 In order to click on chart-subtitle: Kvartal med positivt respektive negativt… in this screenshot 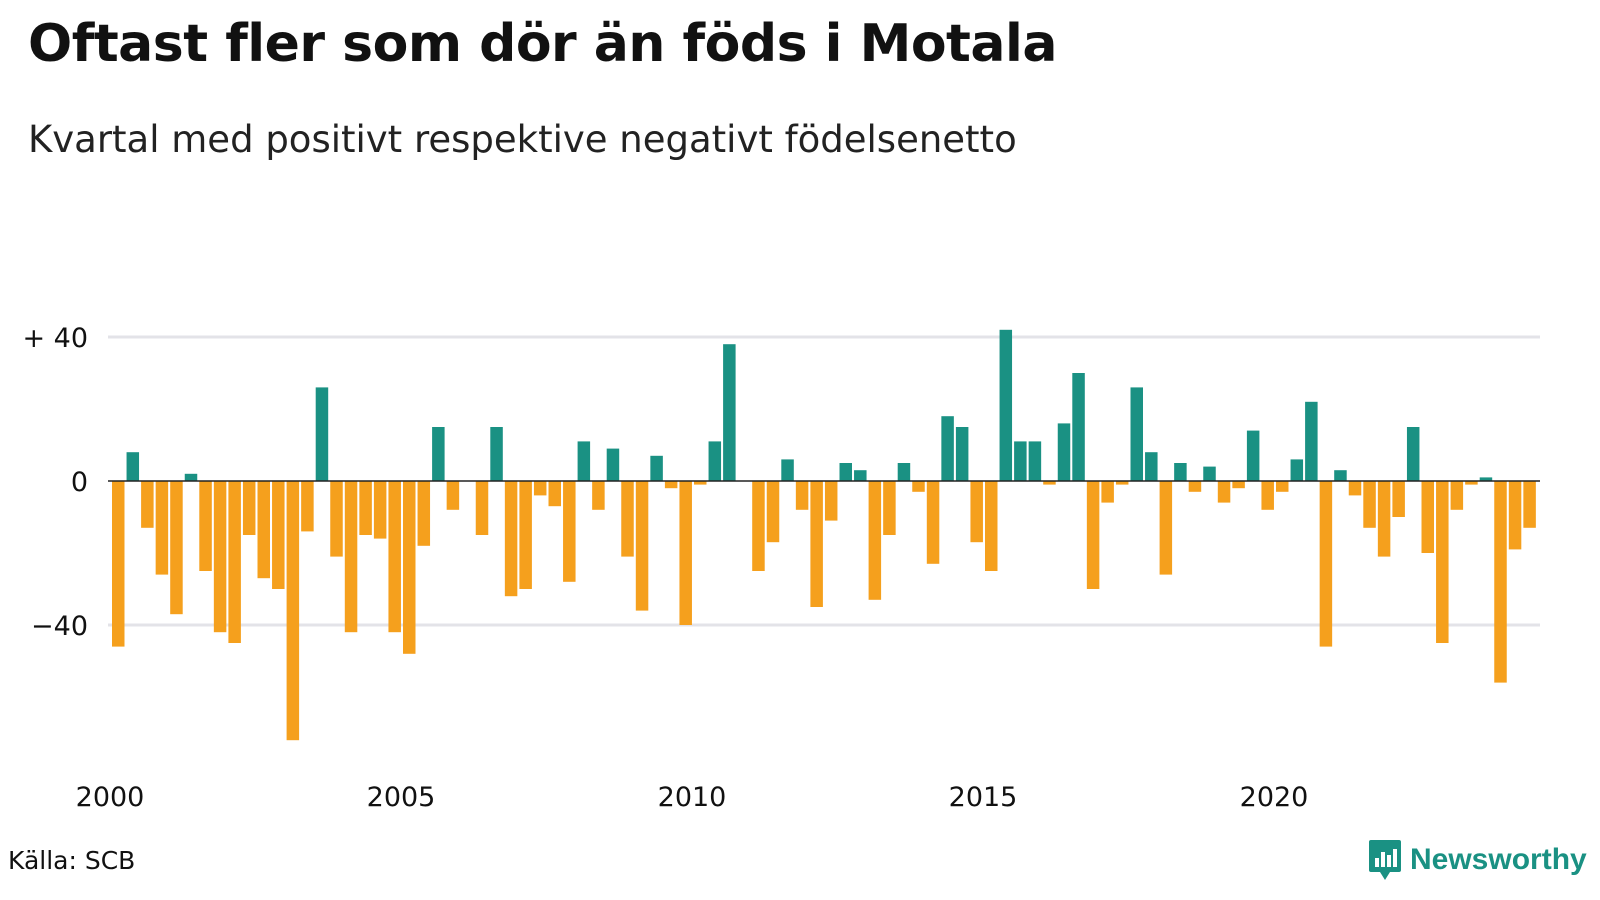, I will do `click(522, 139)`.